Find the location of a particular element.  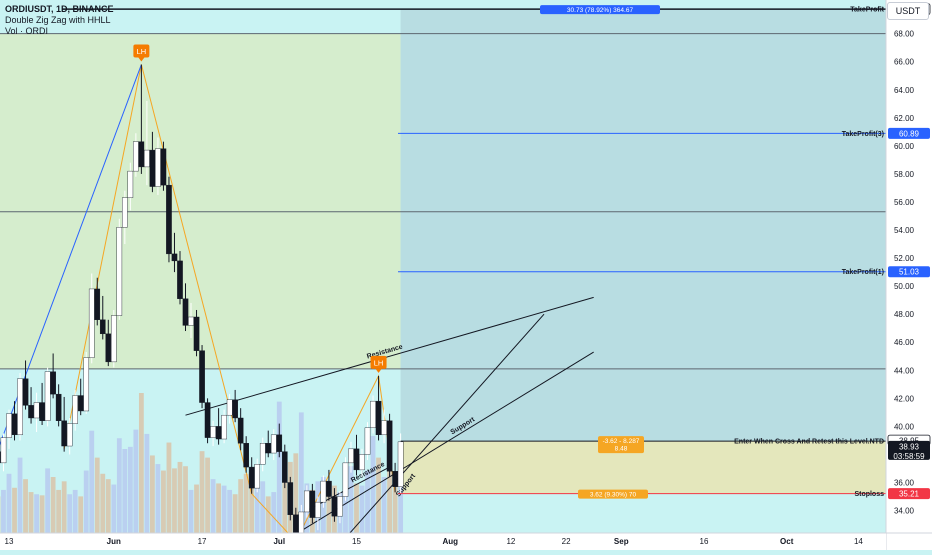

price-tick-label: 48.00 is located at coordinates (904, 314).